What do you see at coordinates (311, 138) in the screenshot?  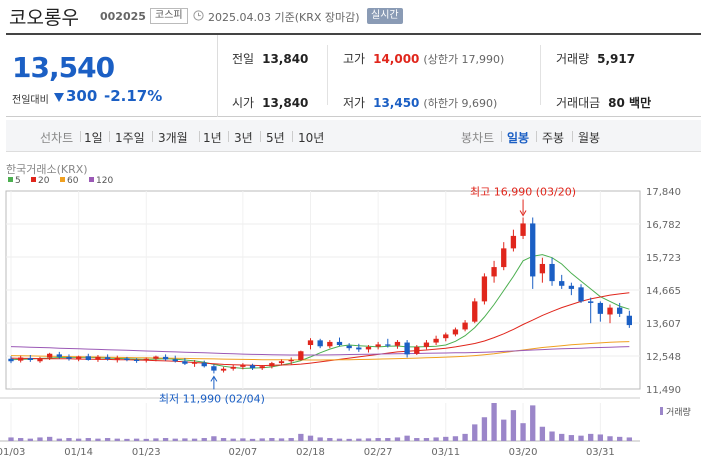 I see `period-10y-button: 10년` at bounding box center [311, 138].